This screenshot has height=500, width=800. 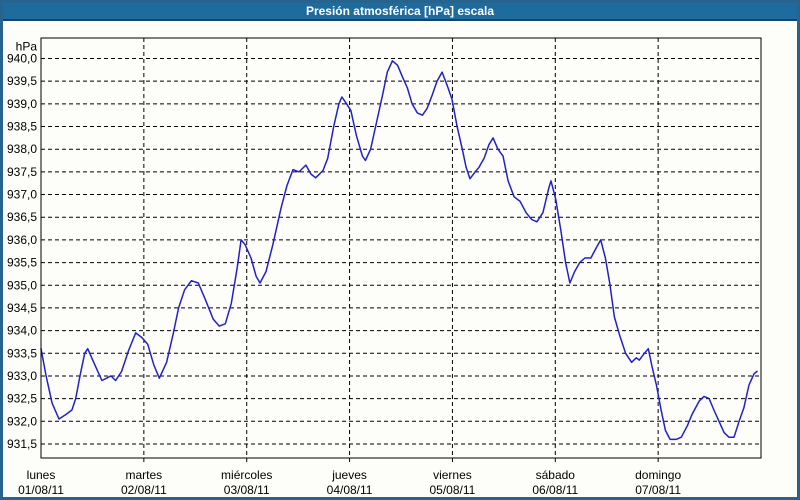 What do you see at coordinates (144, 490) in the screenshot?
I see `x-date-label: 02/08/11` at bounding box center [144, 490].